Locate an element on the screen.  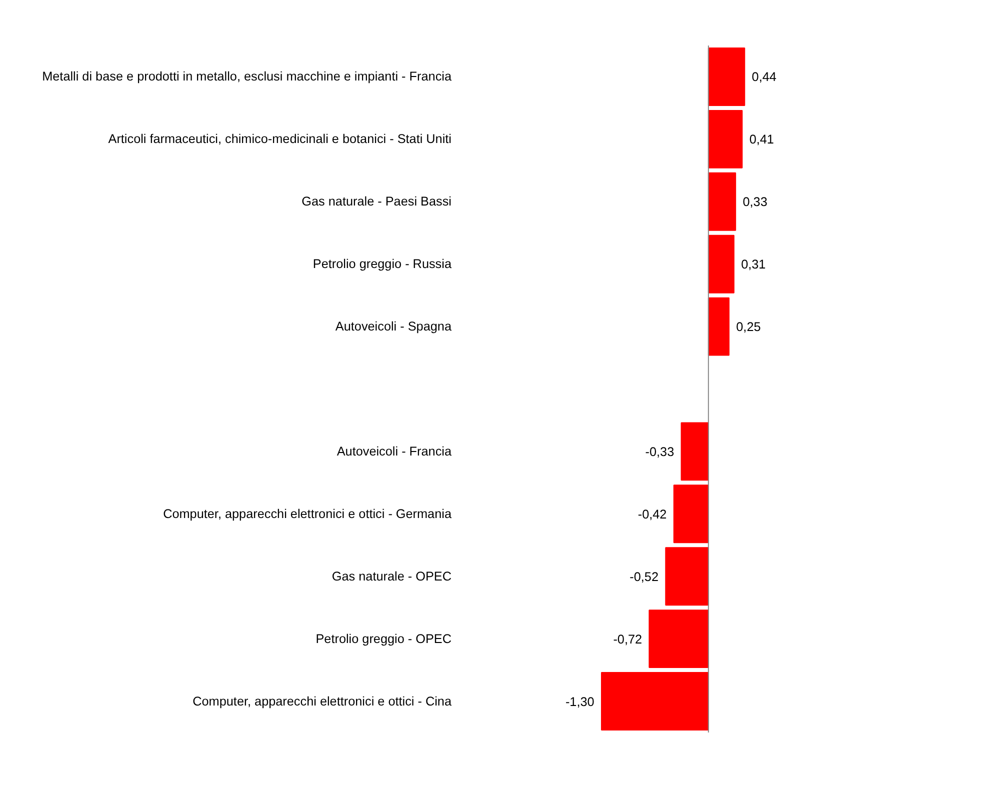
data-label: -0,42 is located at coordinates (652, 514).